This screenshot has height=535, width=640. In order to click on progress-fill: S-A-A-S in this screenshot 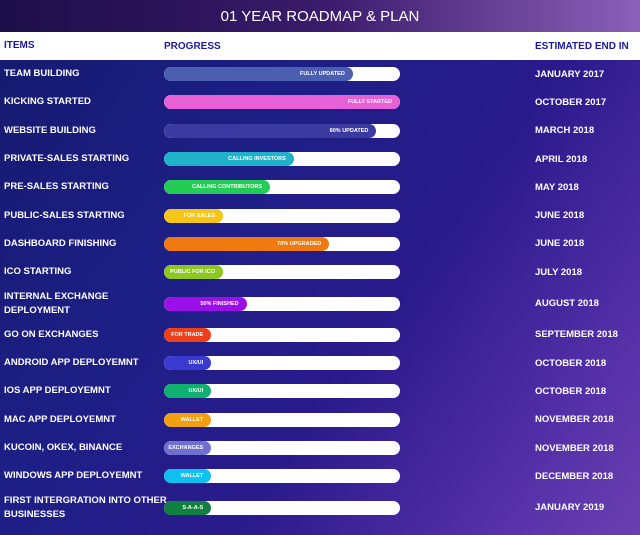, I will do `click(188, 507)`.